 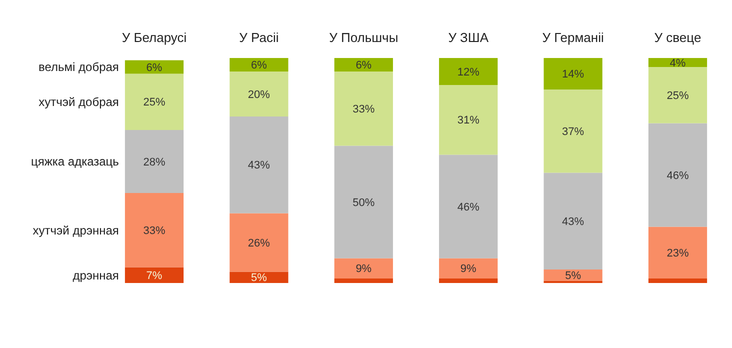 I want to click on data-label: 37%, so click(x=573, y=132).